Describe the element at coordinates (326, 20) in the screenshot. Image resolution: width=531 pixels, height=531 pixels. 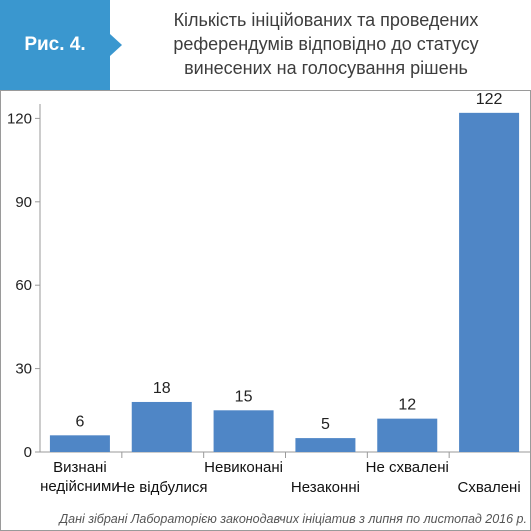
I see `title-line-1: Кількість ініційованих та проведених` at that location.